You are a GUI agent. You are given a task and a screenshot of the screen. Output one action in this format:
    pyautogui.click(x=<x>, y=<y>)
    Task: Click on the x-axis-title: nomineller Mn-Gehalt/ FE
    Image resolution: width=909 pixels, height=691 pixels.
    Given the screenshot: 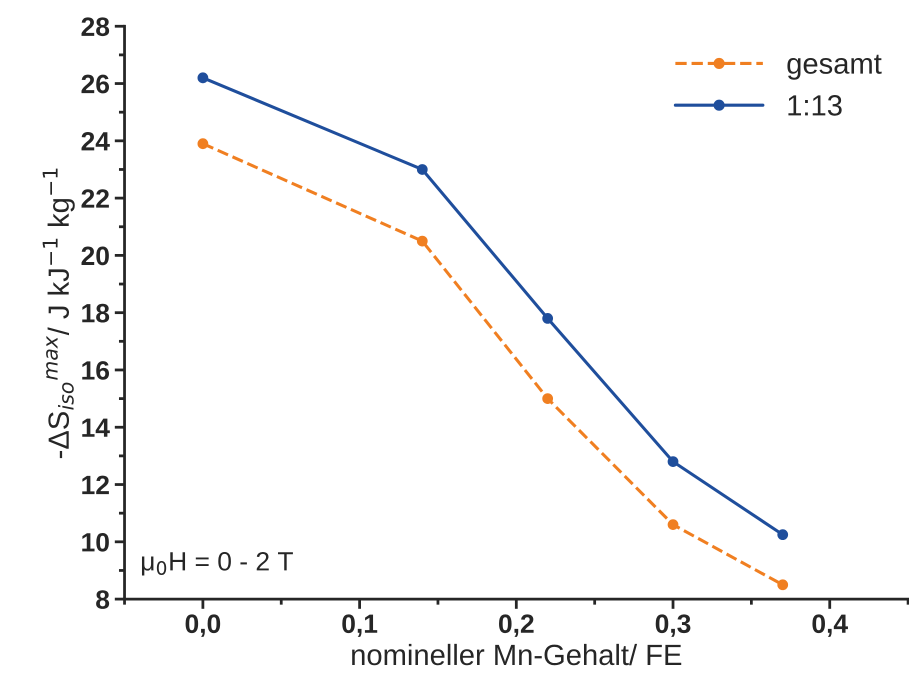 What is the action you would take?
    pyautogui.click(x=517, y=655)
    